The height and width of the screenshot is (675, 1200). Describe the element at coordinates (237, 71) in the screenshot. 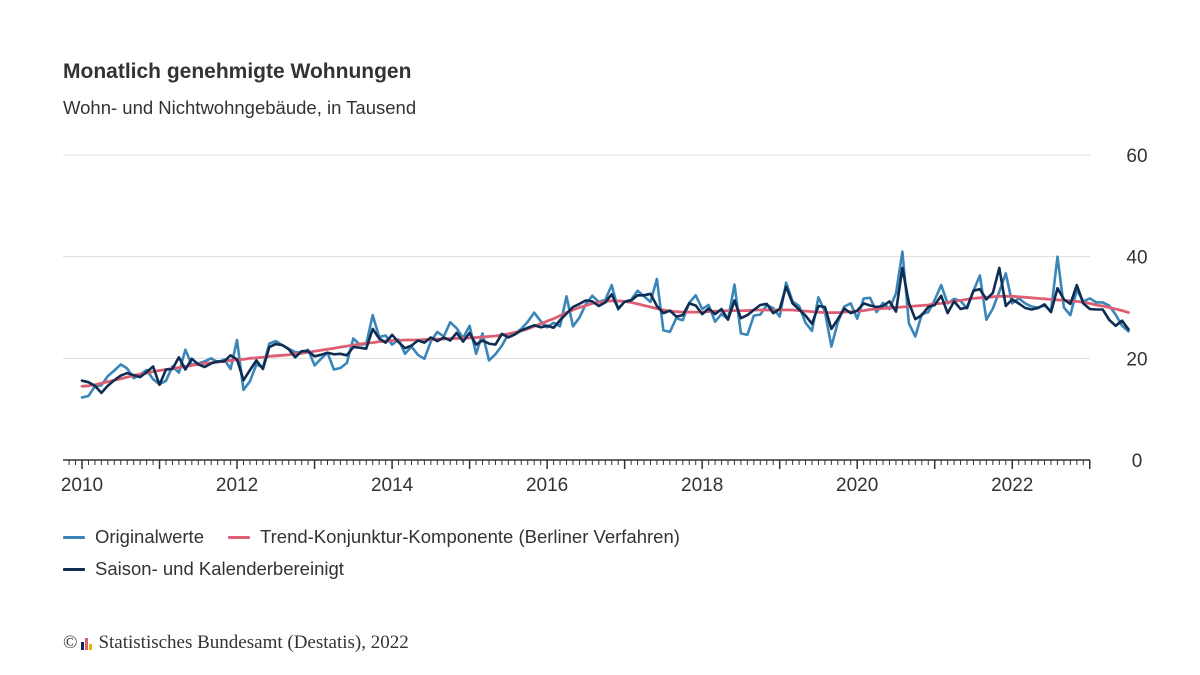

I see `chart-title: Monatlich genehmigte Wohnungen` at that location.